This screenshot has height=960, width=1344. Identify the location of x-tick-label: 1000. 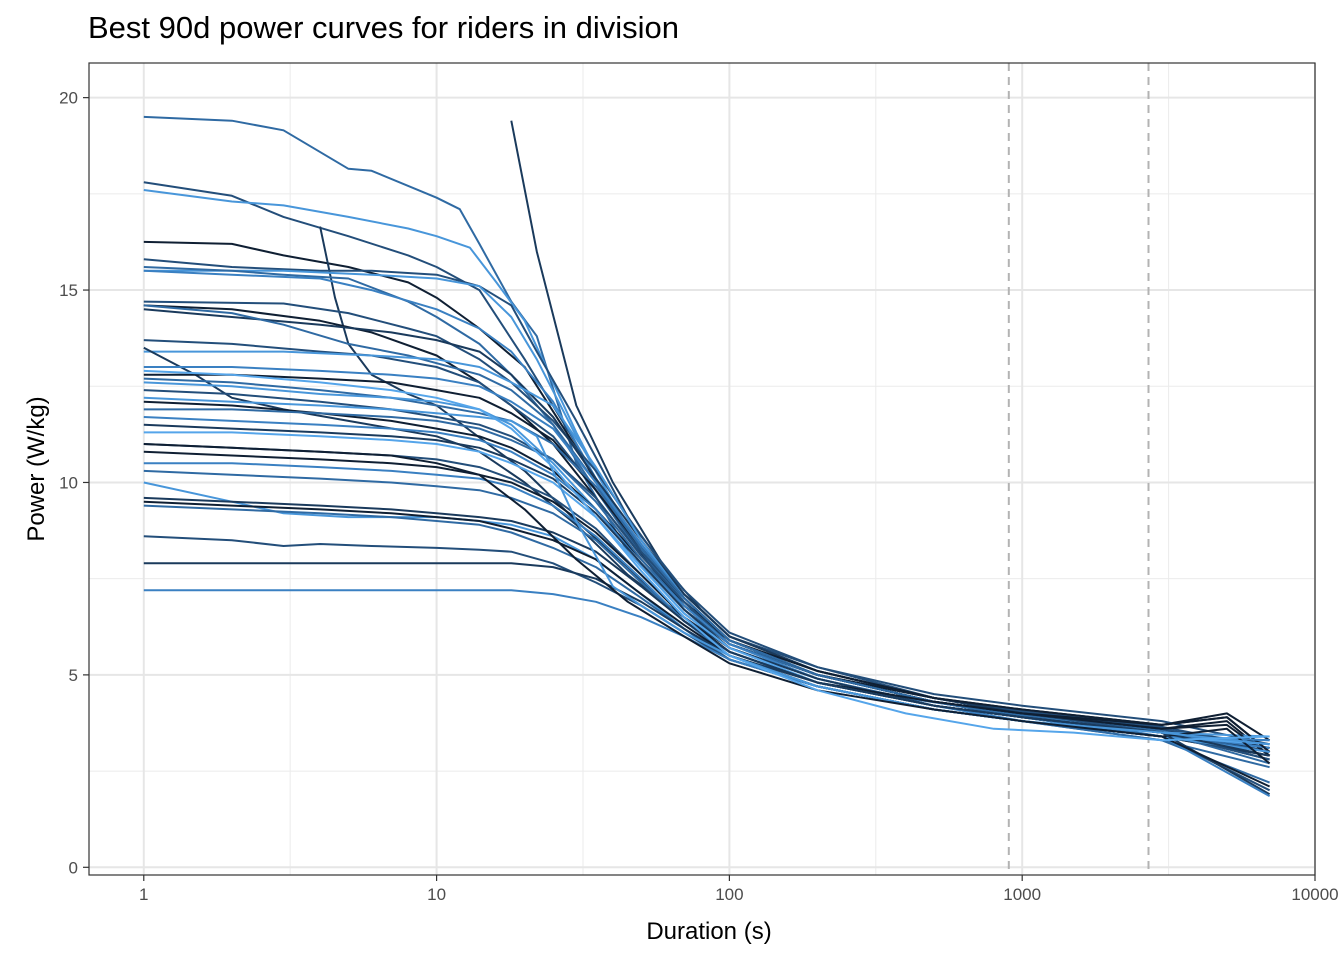
(1022, 894).